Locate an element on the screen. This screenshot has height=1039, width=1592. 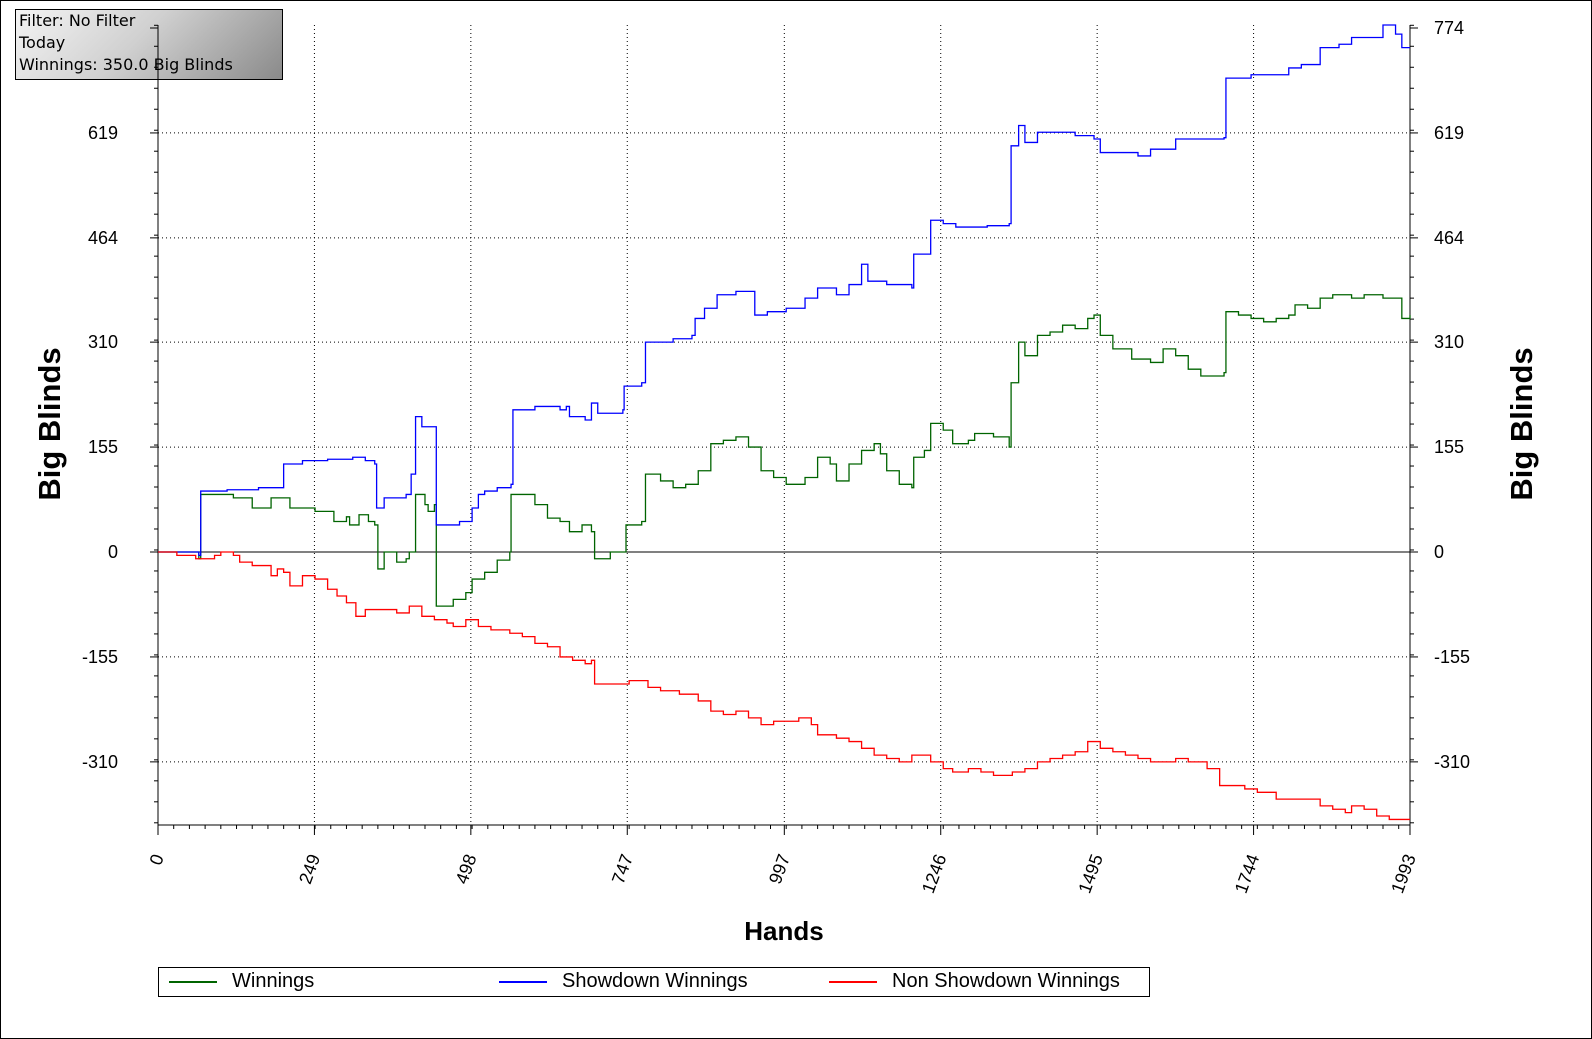
x-axis-title: Hands is located at coordinates (784, 931).